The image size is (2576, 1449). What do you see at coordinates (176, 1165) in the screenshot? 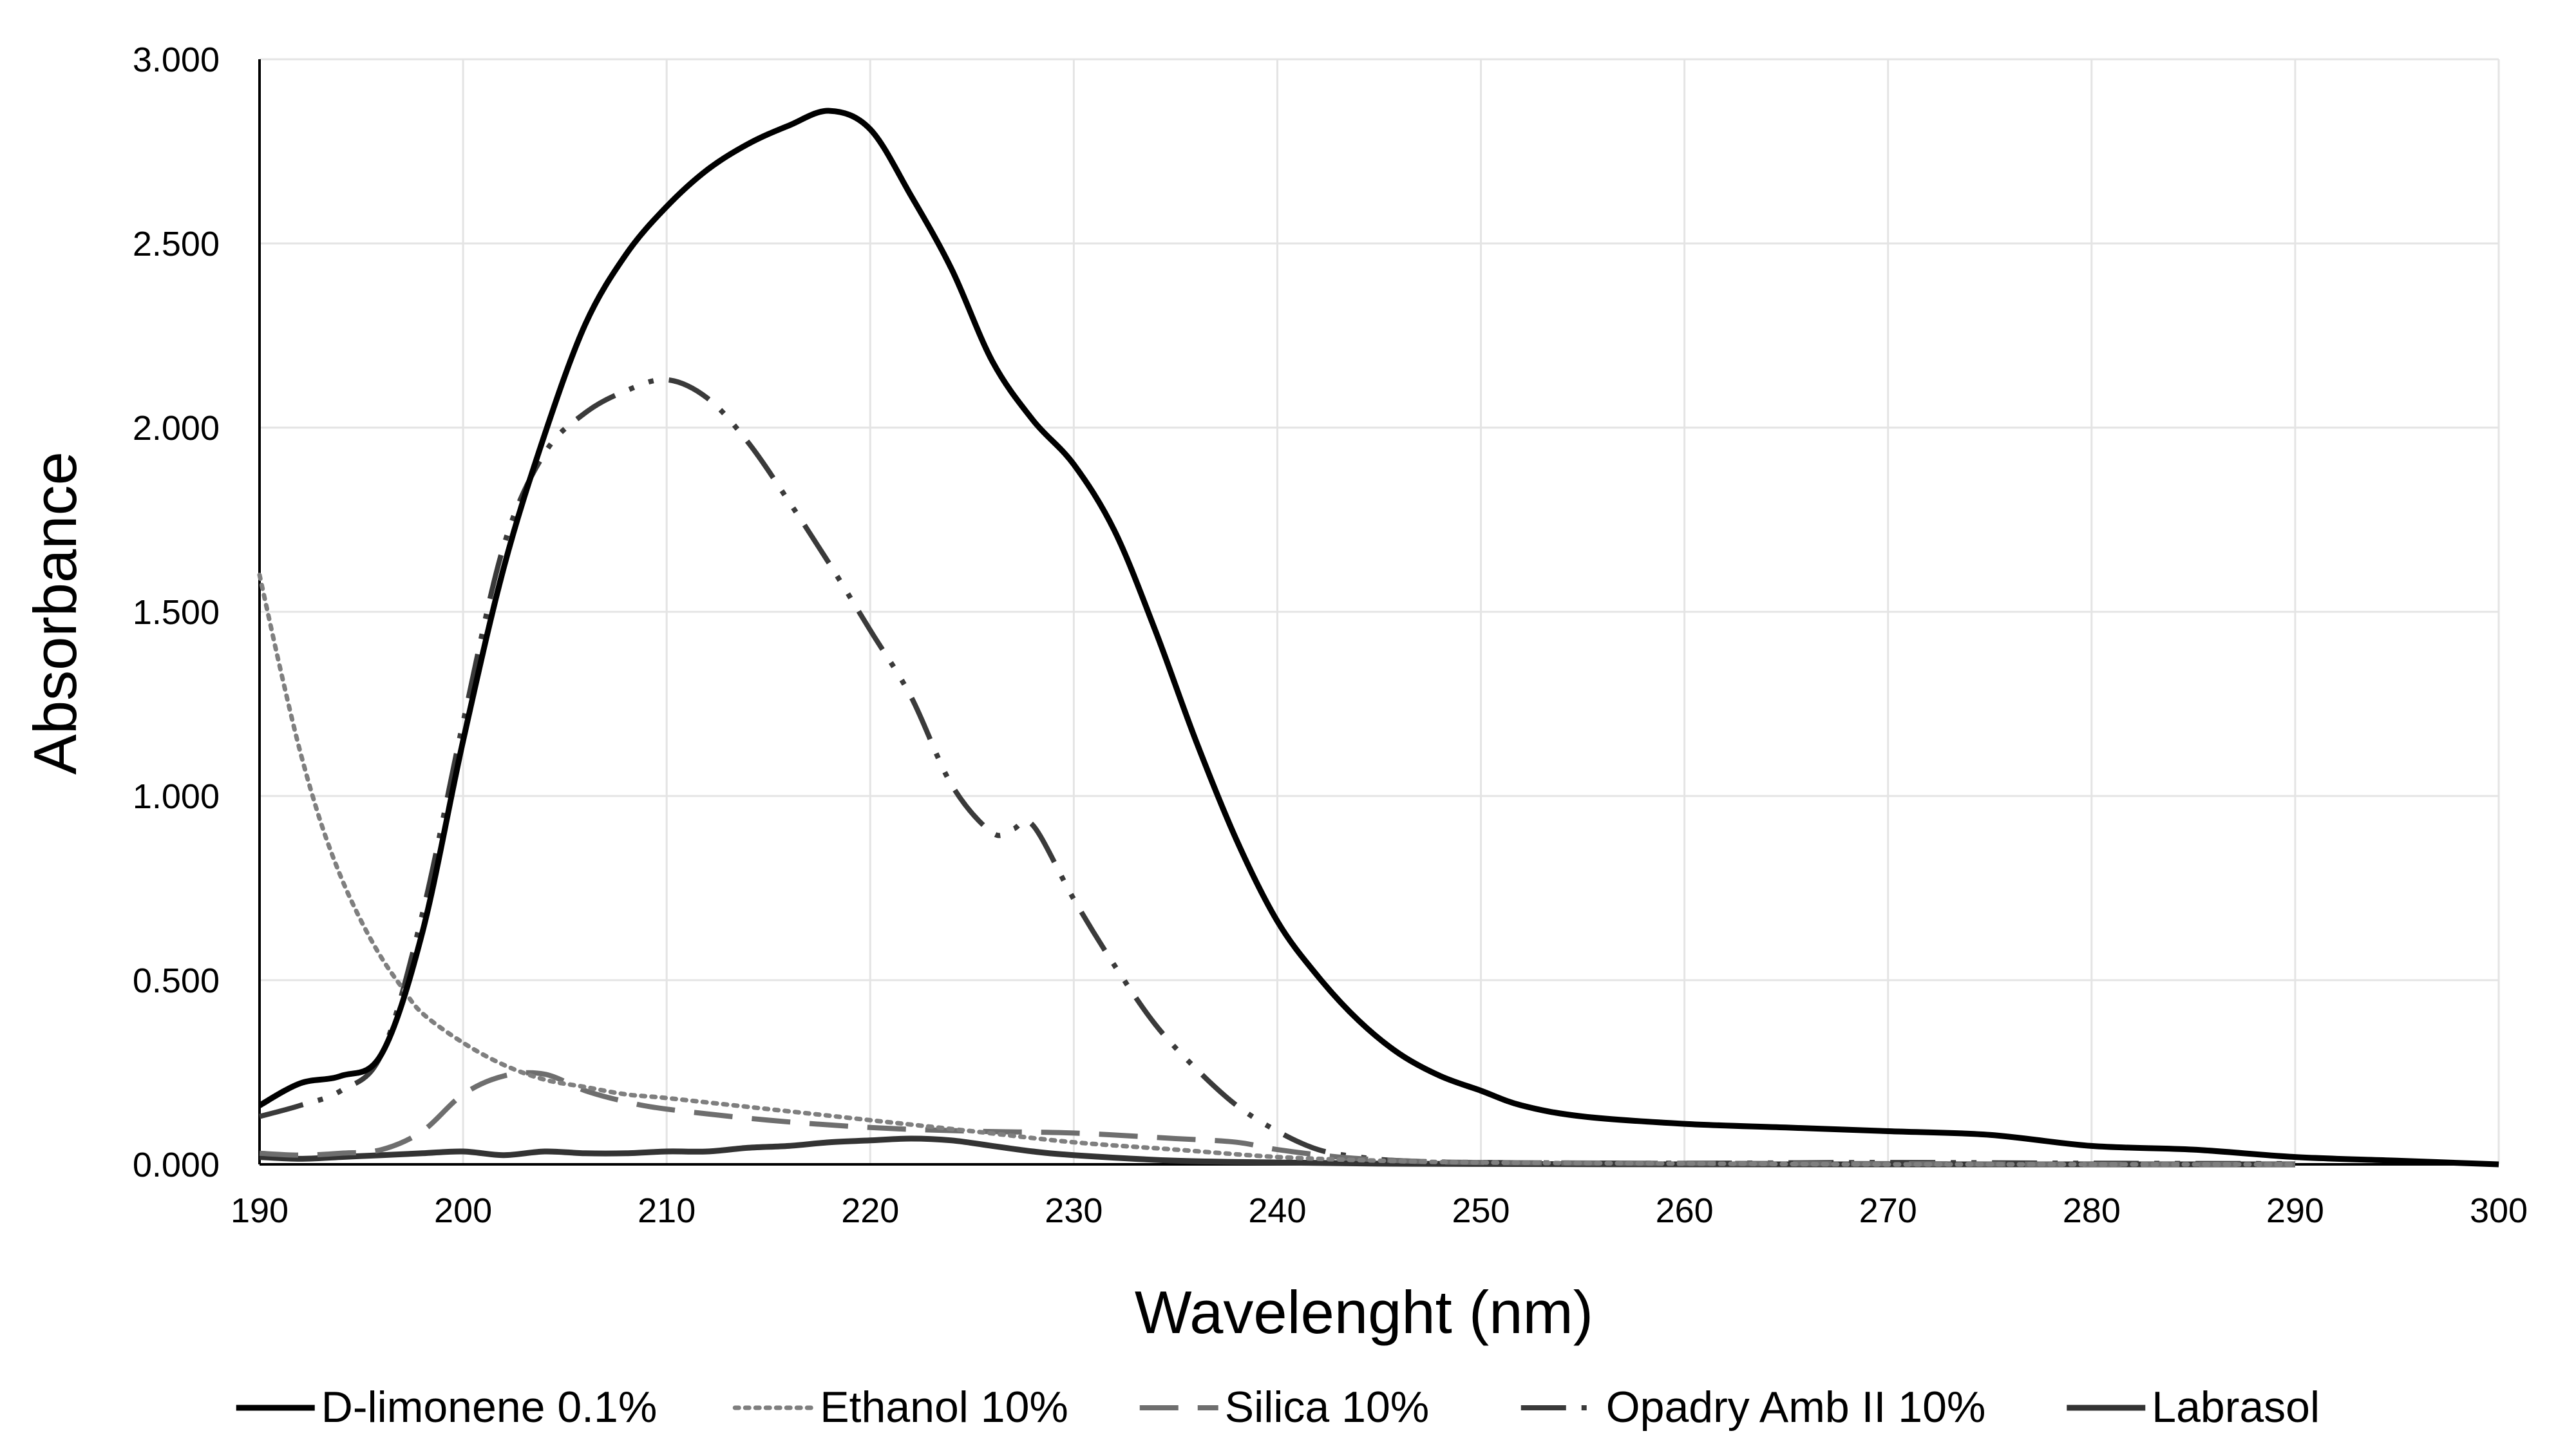
I see `y-tick-label: 0.000` at bounding box center [176, 1165].